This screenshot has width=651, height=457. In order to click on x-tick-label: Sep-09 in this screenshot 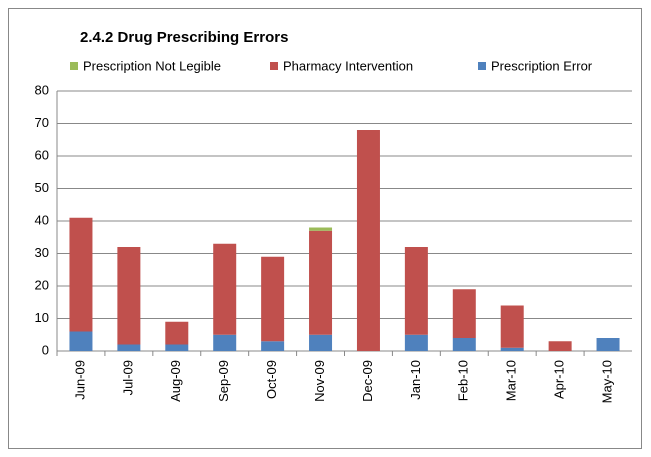, I will do `click(223, 381)`.